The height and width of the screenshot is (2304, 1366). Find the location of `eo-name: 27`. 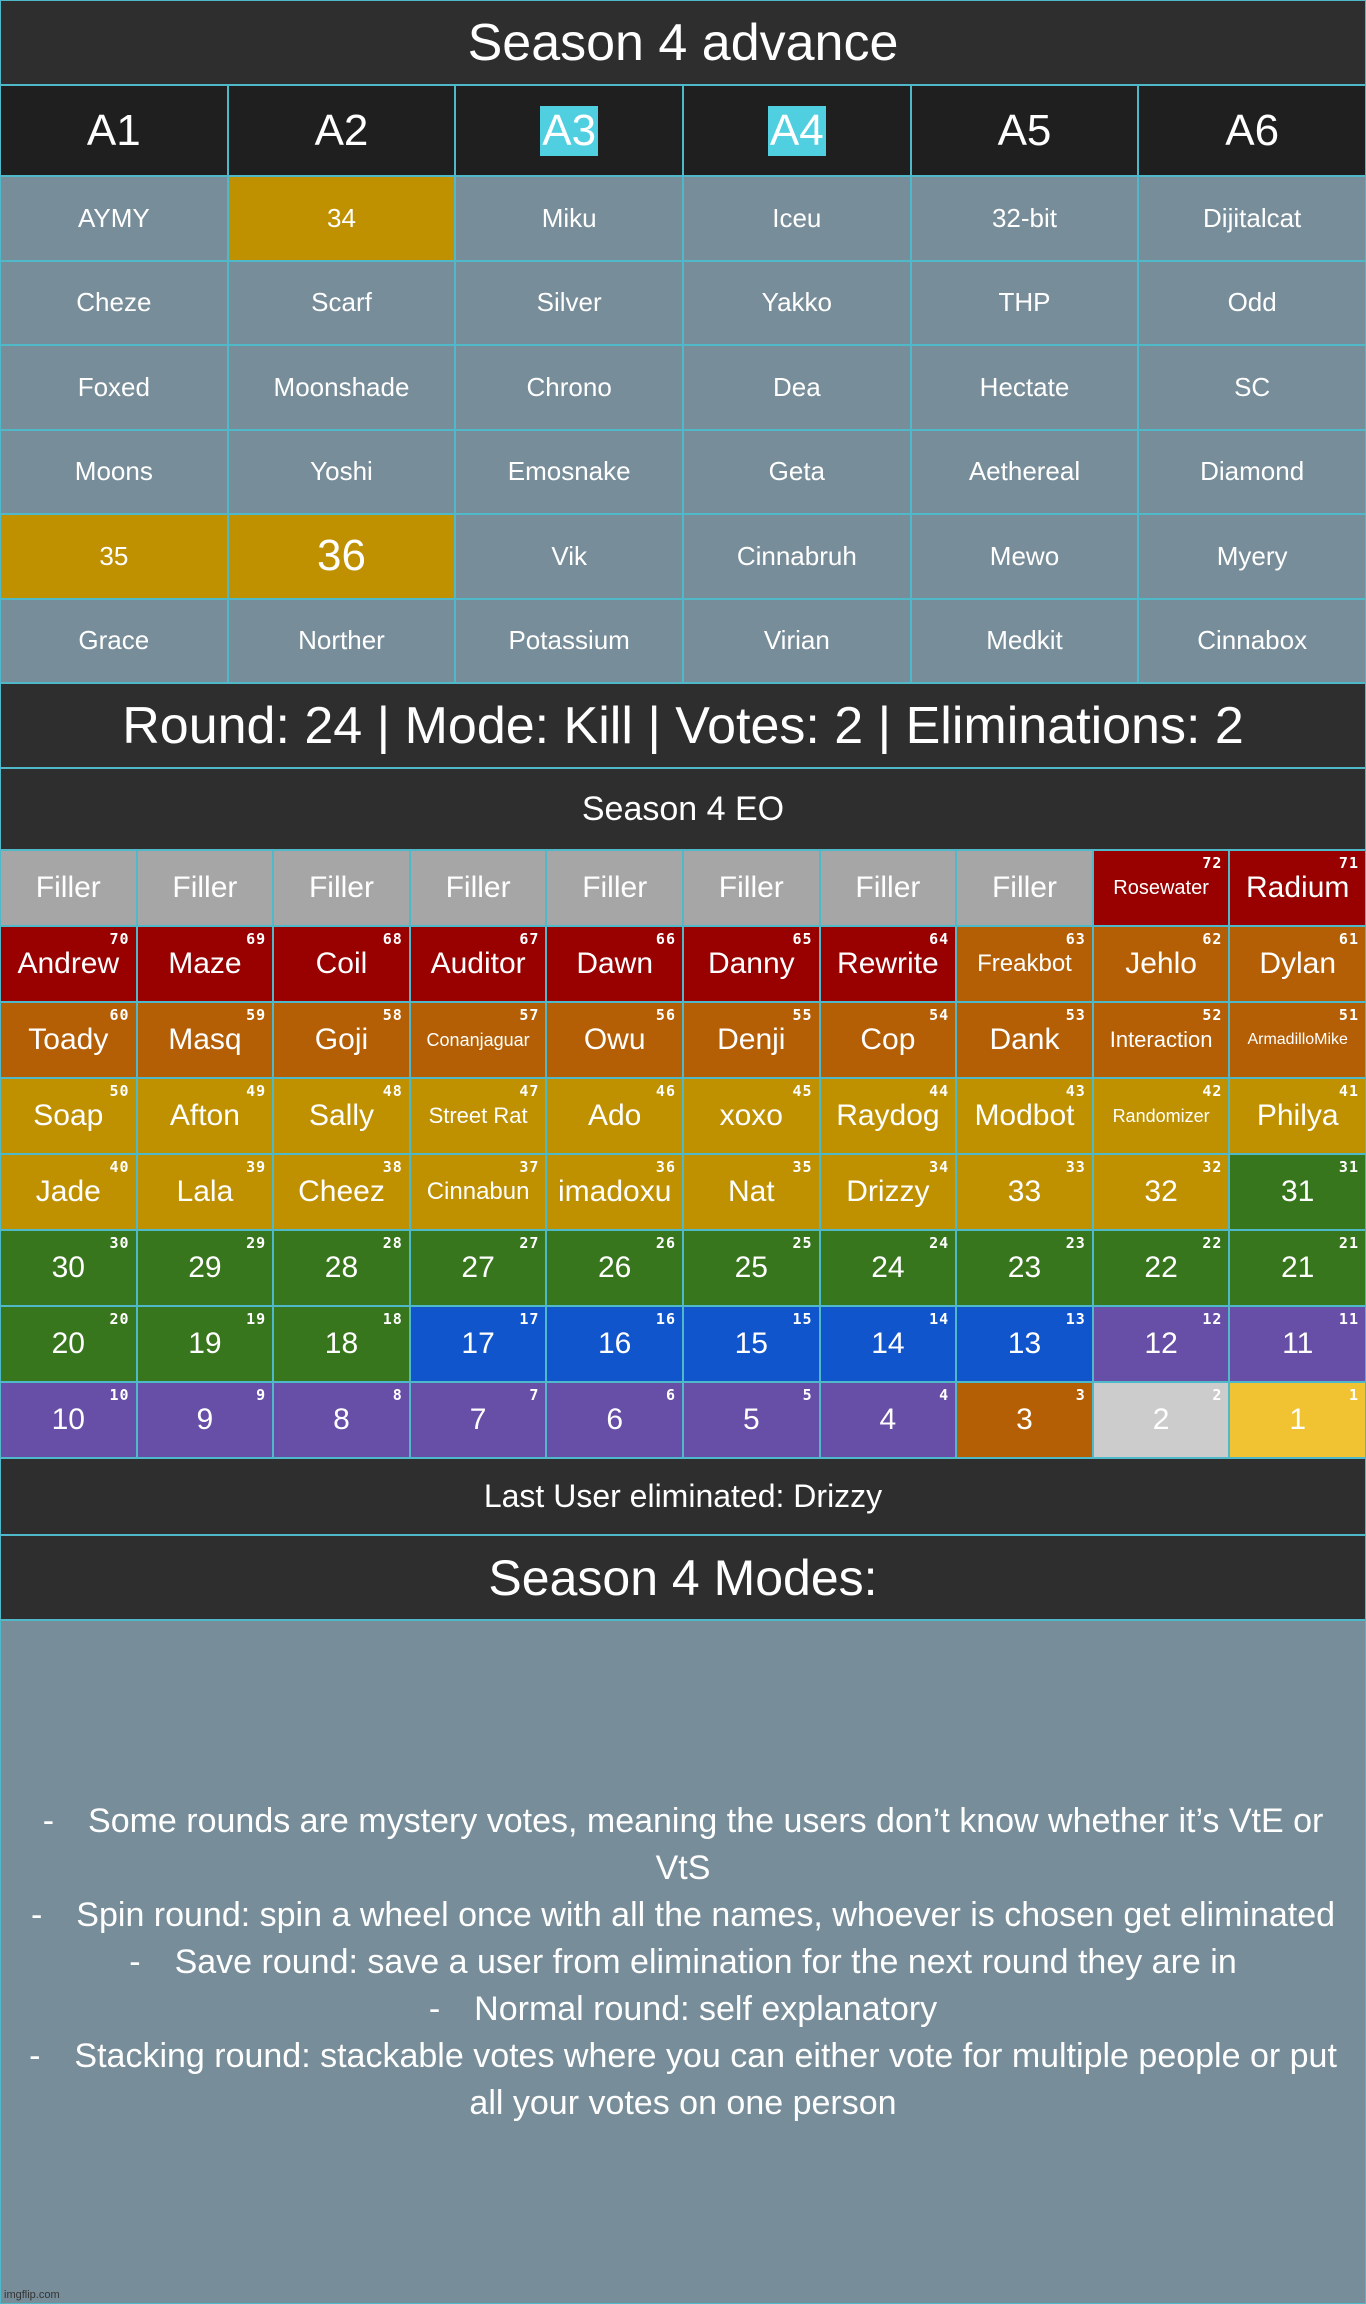

eo-name: 27 is located at coordinates (478, 1267).